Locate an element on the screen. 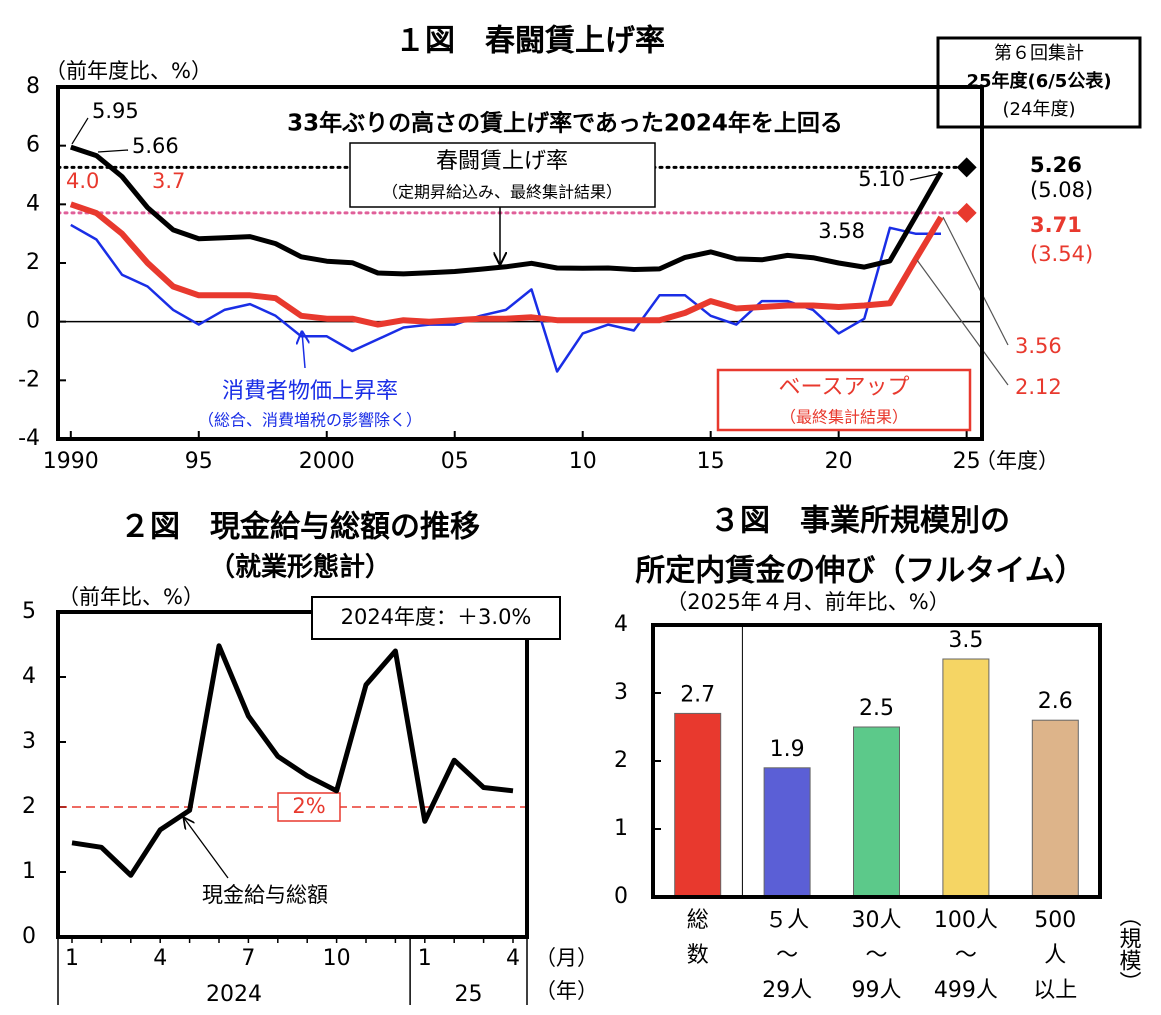 Image resolution: width=1161 pixels, height=1015 pixels. x-tick-label: ５人 is located at coordinates (787, 920).